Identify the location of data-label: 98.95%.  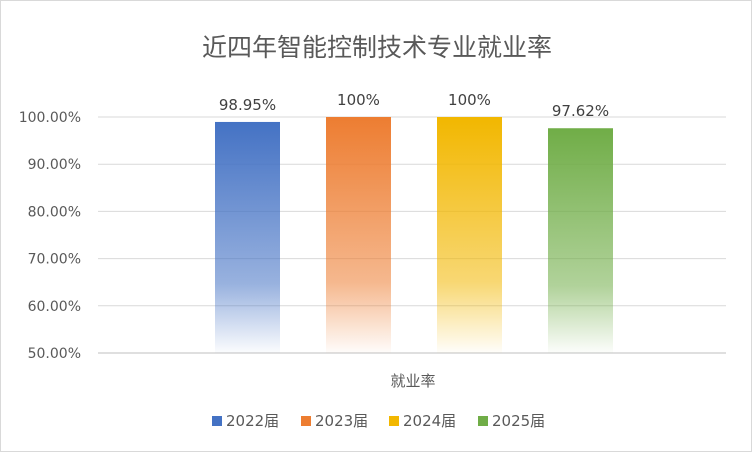
(247, 105).